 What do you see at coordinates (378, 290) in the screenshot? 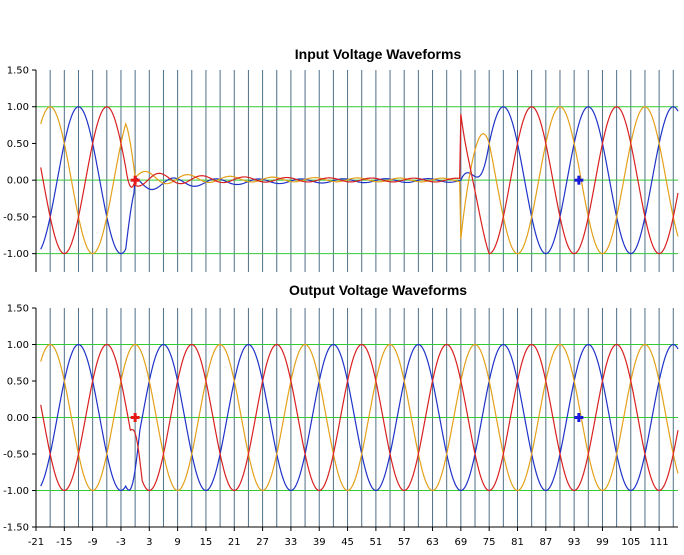
I see `output-chart-title: Output Voltage Waveforms` at bounding box center [378, 290].